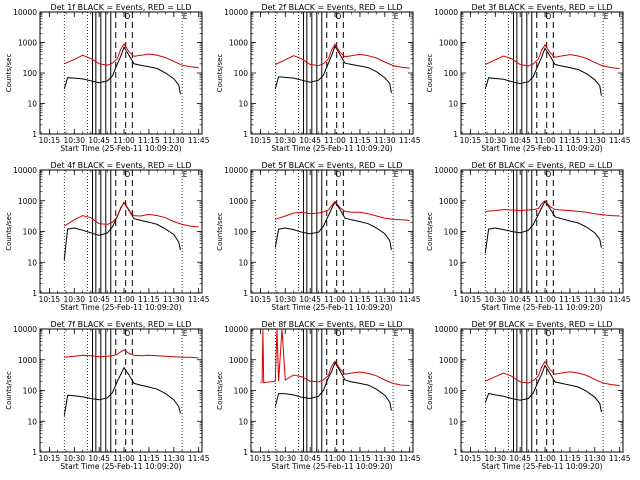  I want to click on panel-title: Det 2f BLACK = Events, RED = LLD, so click(331, 7).